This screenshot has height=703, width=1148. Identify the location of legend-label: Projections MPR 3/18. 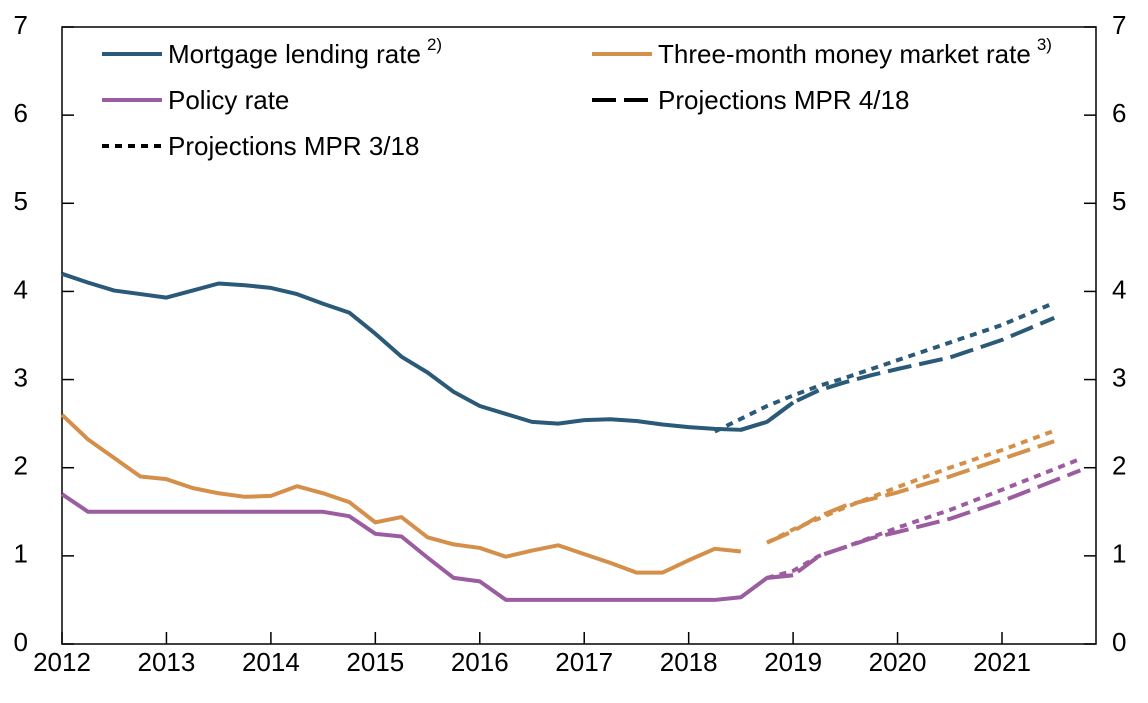
(293, 146).